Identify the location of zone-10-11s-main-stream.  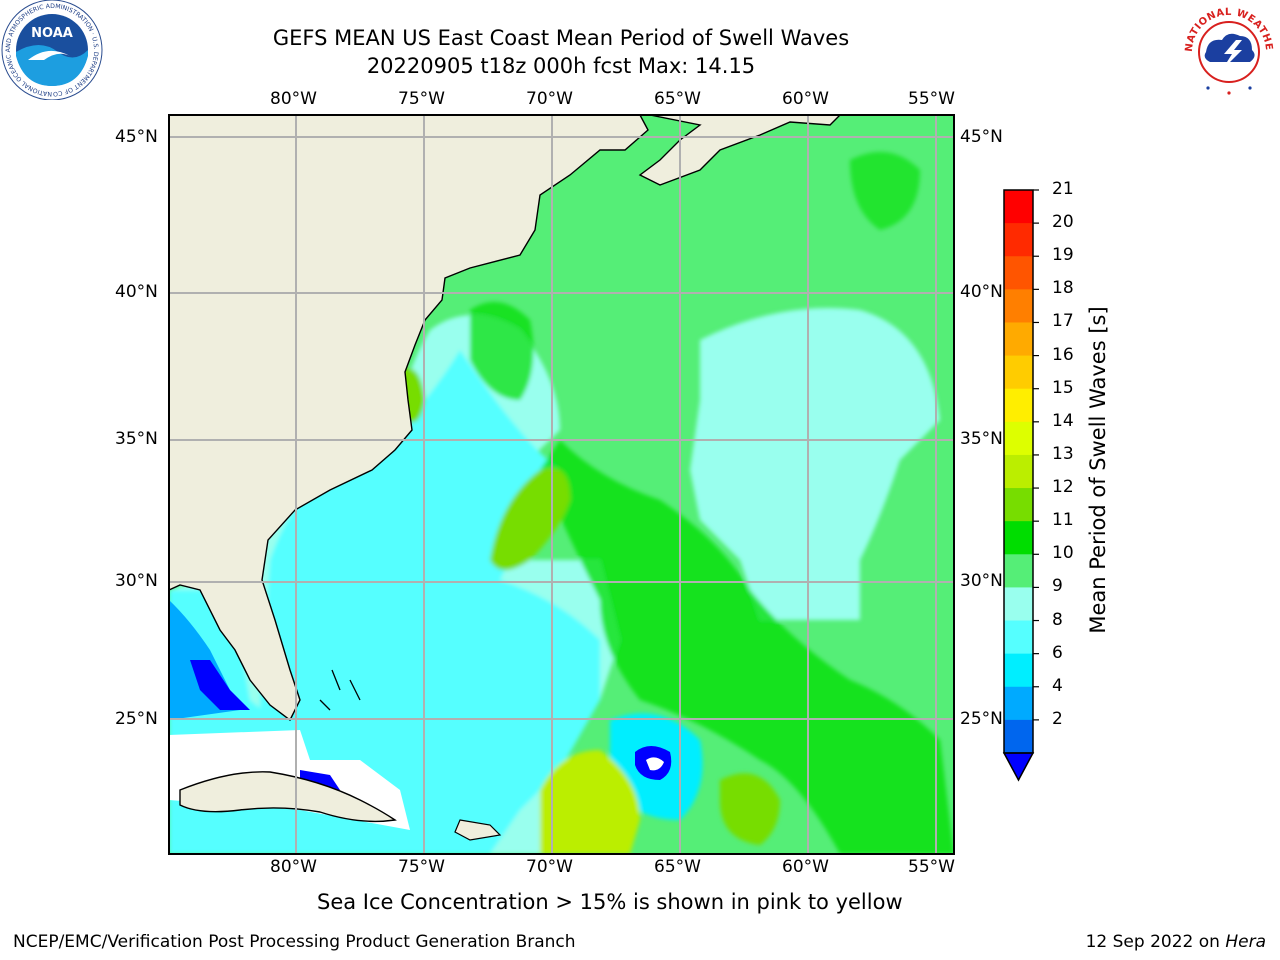
(747, 647).